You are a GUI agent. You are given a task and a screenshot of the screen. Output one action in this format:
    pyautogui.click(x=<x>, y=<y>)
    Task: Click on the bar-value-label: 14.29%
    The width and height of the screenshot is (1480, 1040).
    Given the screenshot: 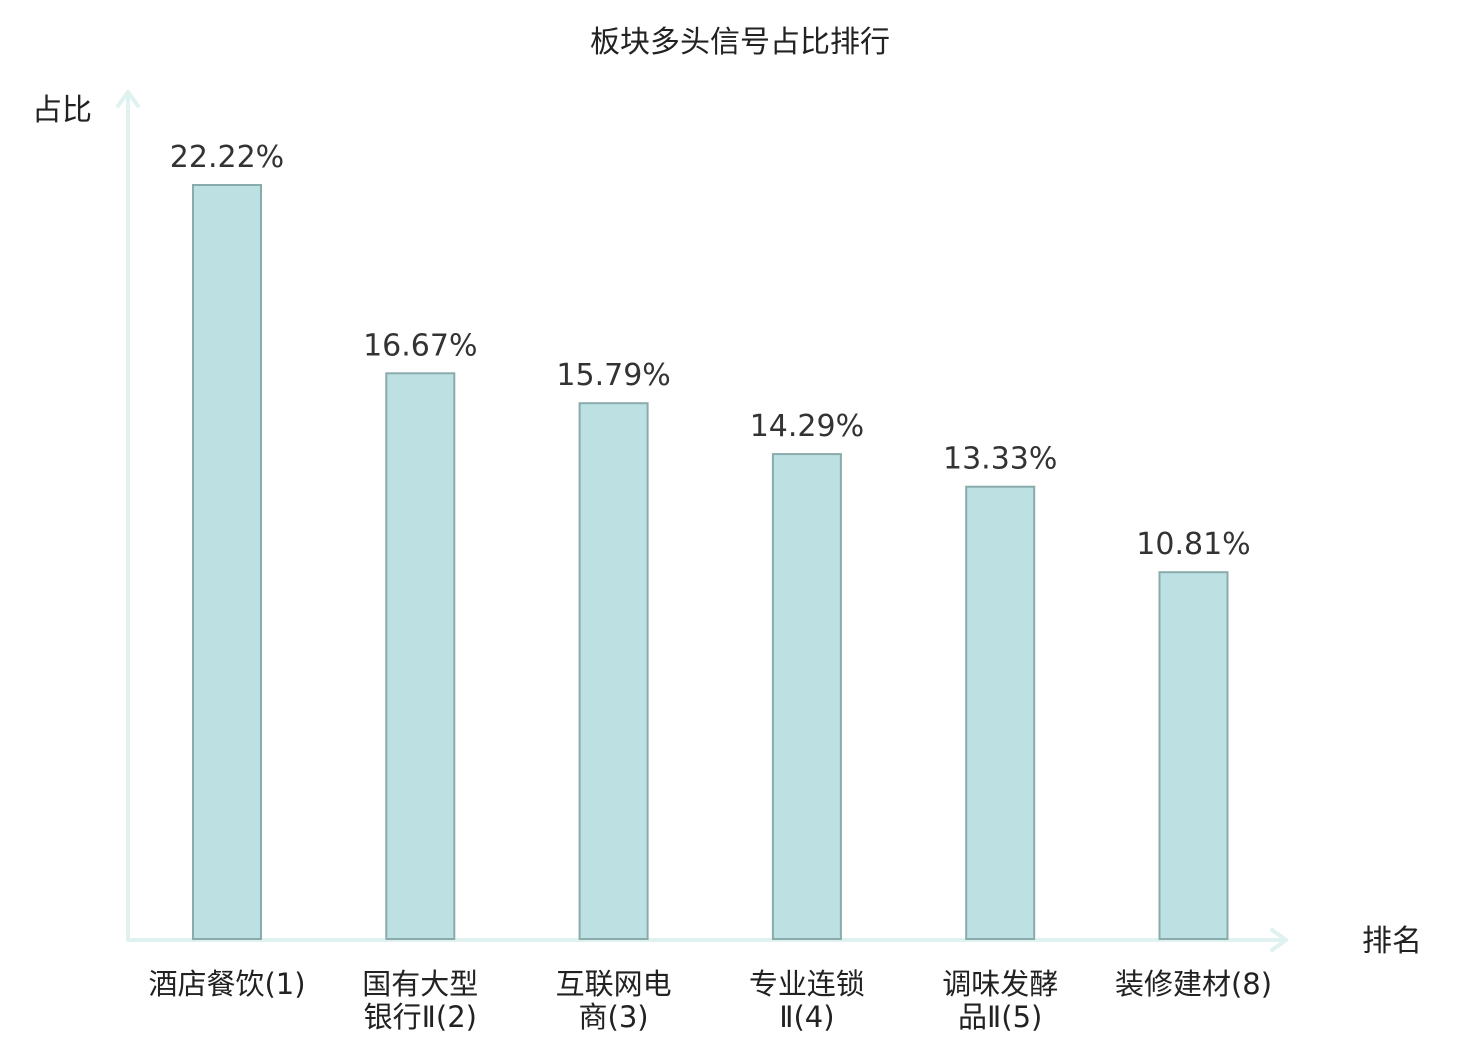 What is the action you would take?
    pyautogui.click(x=807, y=426)
    